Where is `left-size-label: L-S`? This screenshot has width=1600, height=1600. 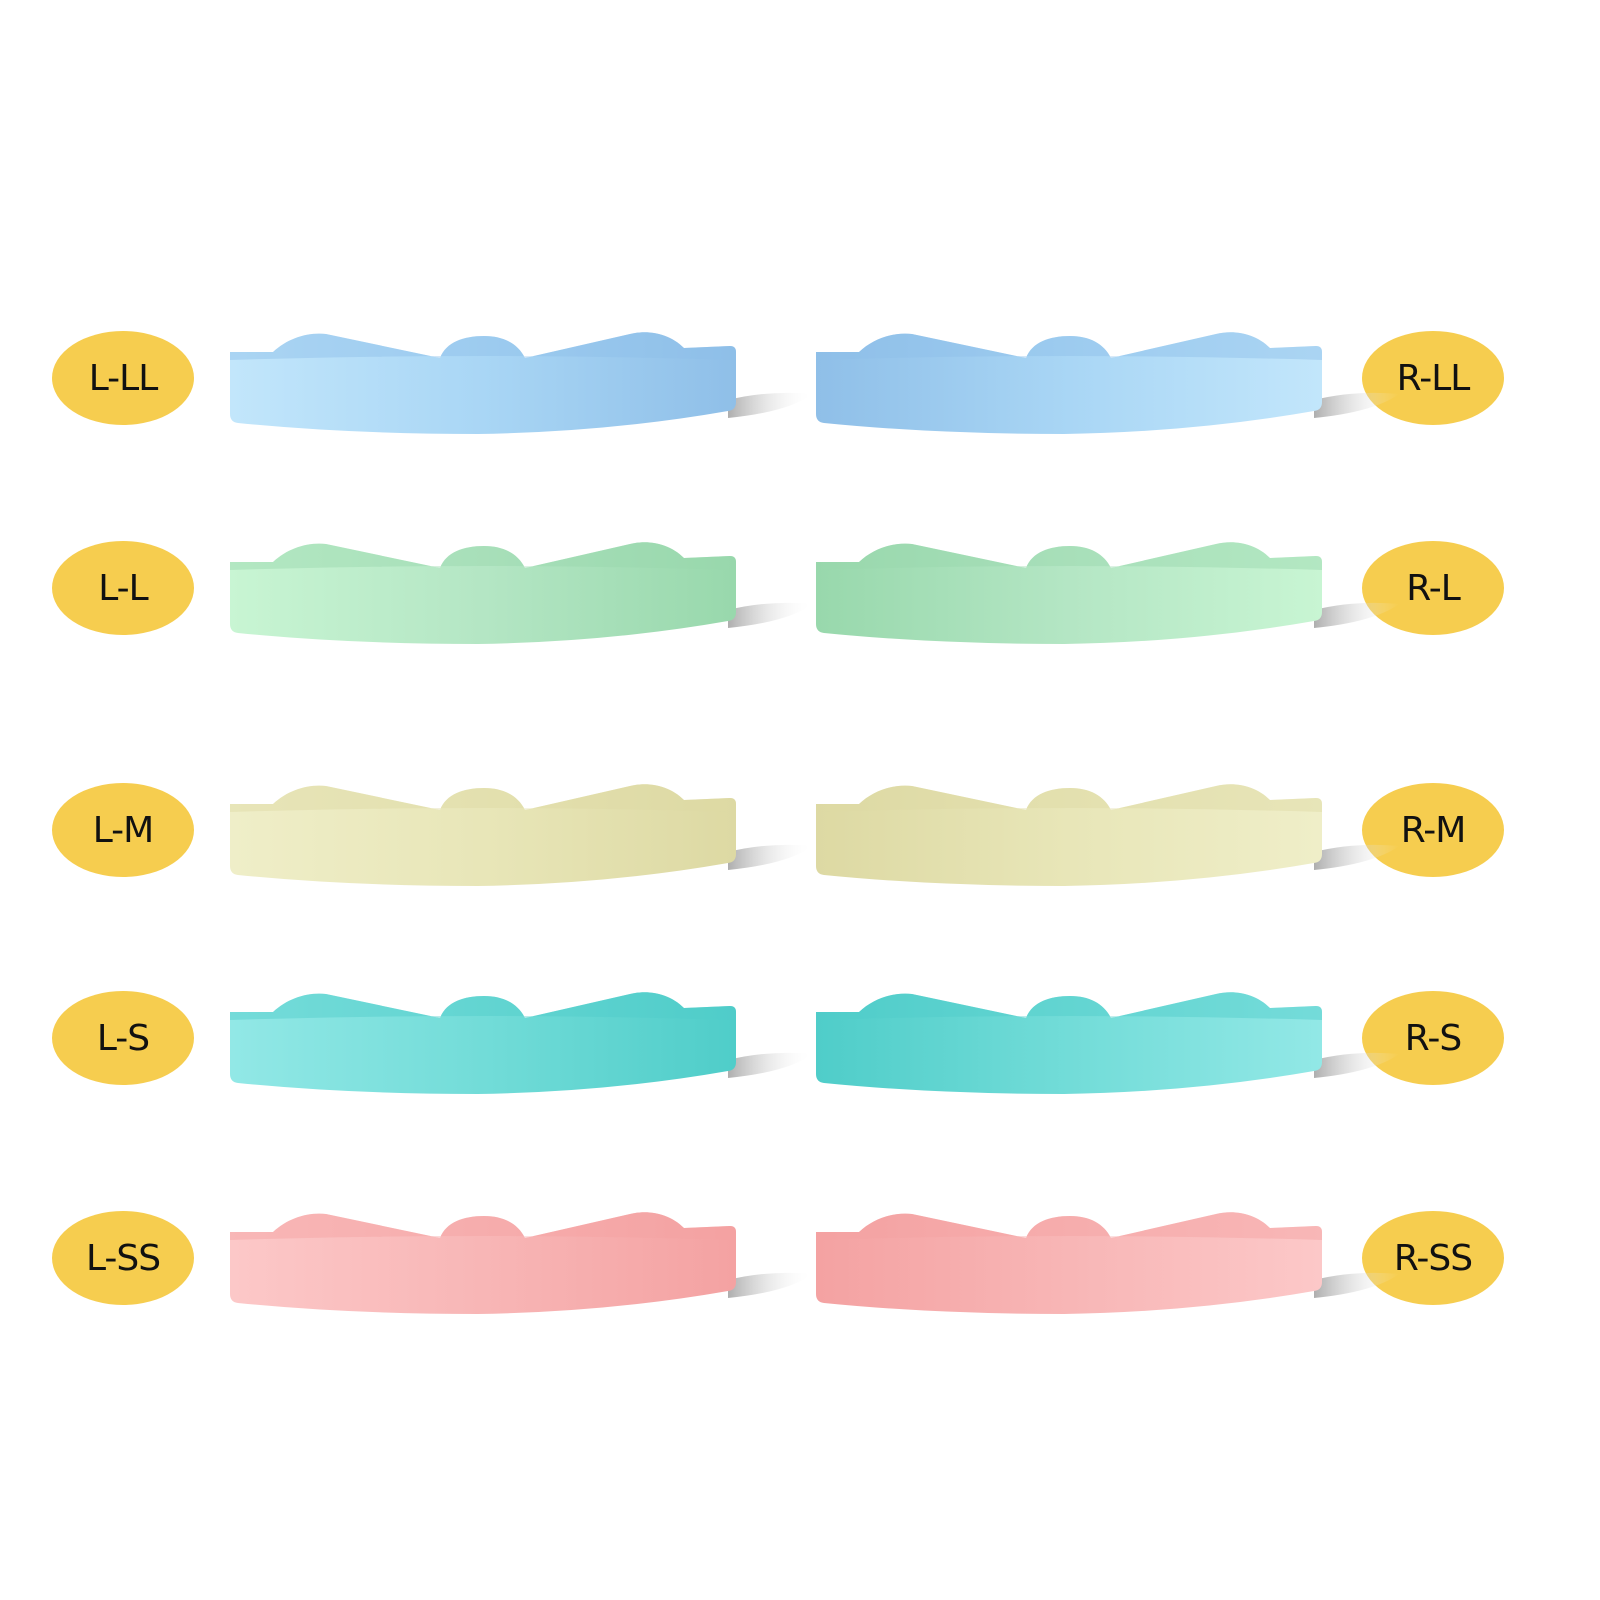
left-size-label: L-S is located at coordinates (123, 1038).